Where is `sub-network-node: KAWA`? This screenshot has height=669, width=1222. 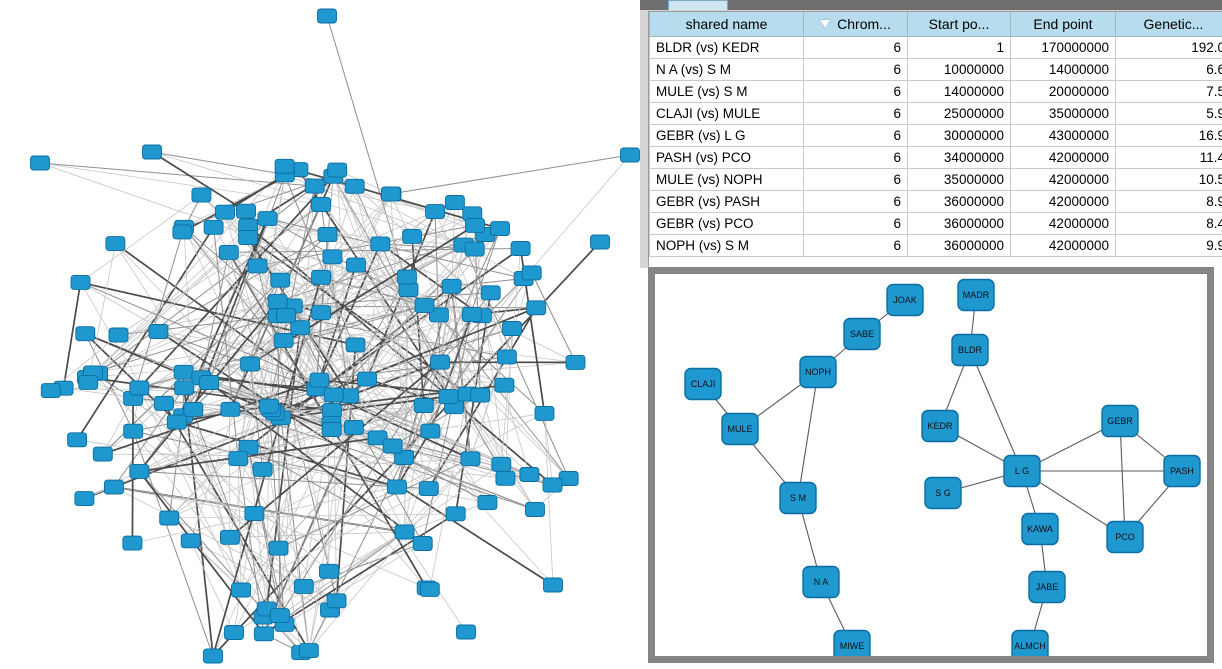 sub-network-node: KAWA is located at coordinates (1040, 529).